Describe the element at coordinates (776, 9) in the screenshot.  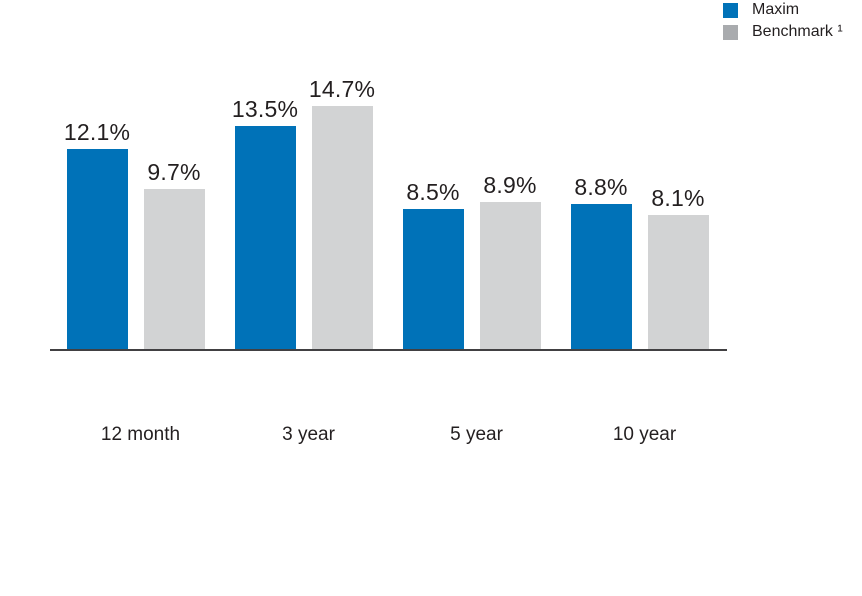
I see `legend-label-maxim: Maxim` at that location.